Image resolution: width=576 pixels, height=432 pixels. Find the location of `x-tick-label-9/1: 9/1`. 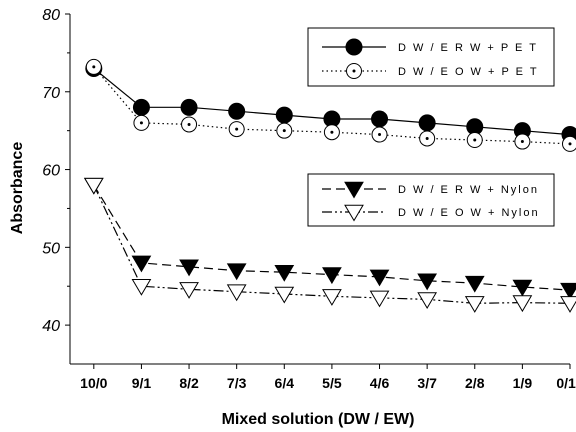

x-tick-label-9/1: 9/1 is located at coordinates (142, 383).